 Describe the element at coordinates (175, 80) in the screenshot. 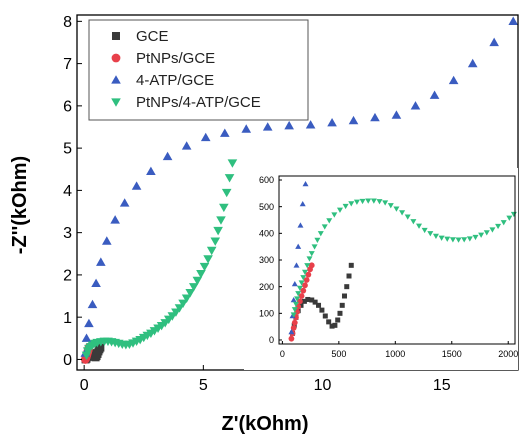

I see `legend-label-4atp-gce: 4-ATP/GCE` at that location.